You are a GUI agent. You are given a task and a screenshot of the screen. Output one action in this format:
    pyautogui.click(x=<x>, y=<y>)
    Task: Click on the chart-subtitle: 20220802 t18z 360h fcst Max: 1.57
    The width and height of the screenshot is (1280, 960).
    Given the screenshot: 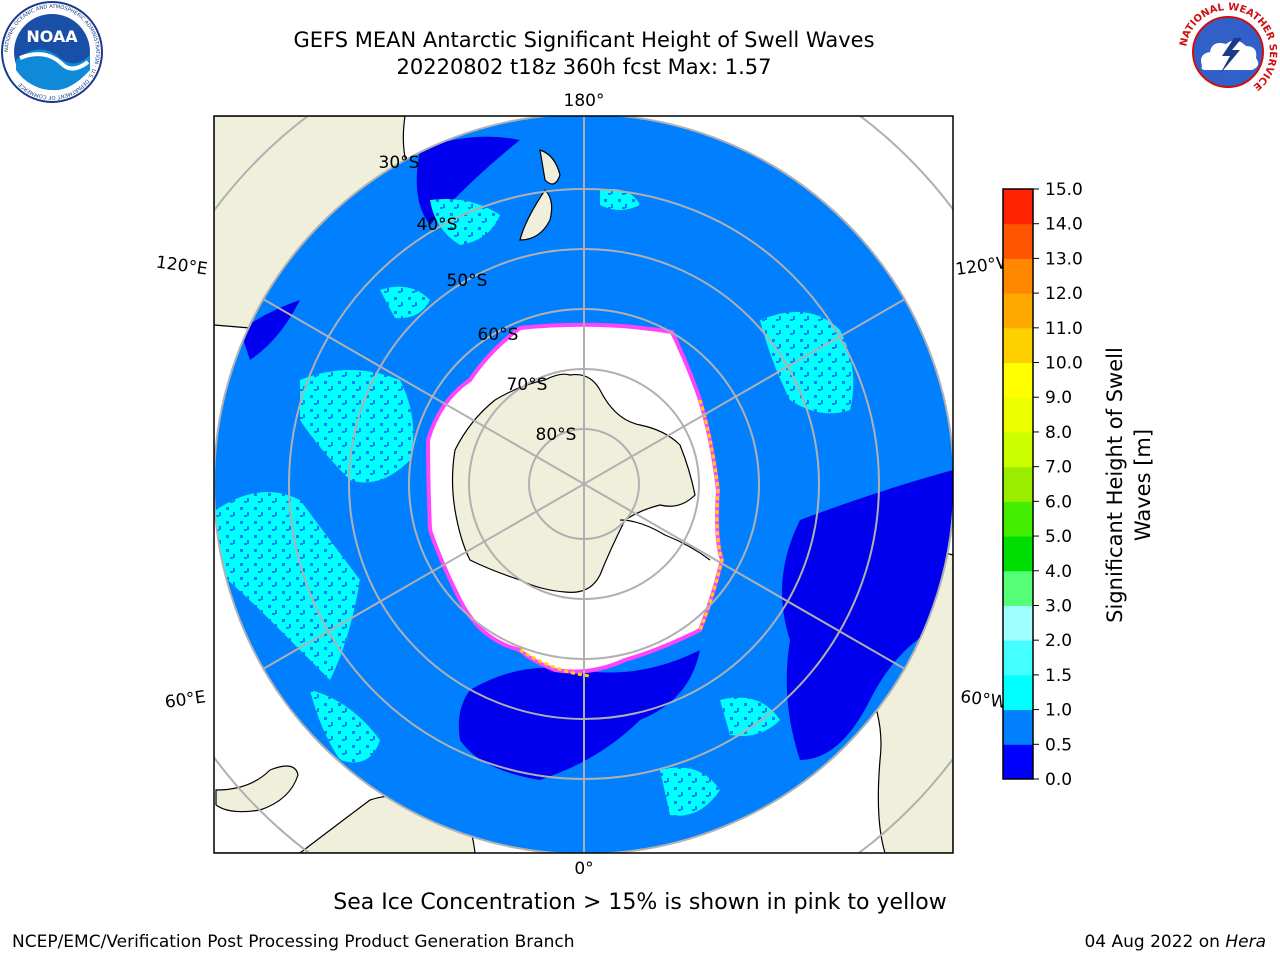 What is the action you would take?
    pyautogui.click(x=584, y=67)
    